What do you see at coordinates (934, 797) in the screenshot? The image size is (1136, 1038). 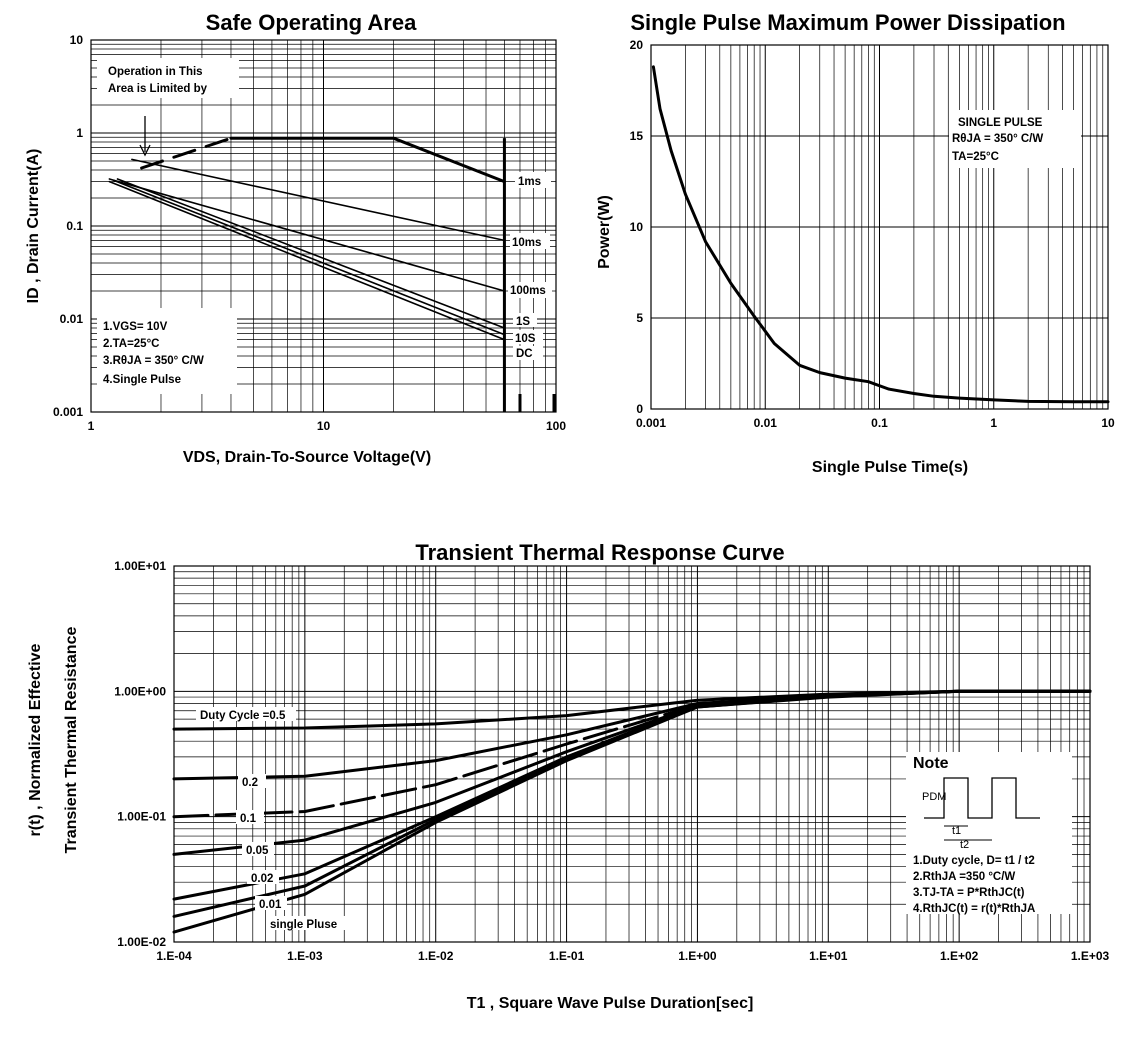 I see `note-pdm: PDM` at bounding box center [934, 797].